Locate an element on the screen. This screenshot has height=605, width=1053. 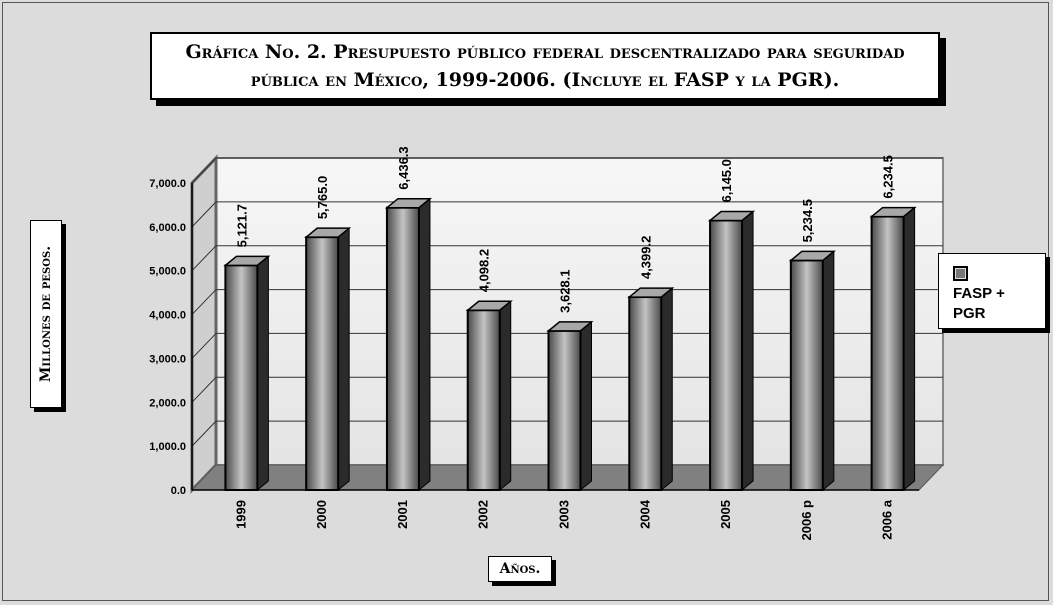
legend-label: FASP + PGR is located at coordinates (979, 303).